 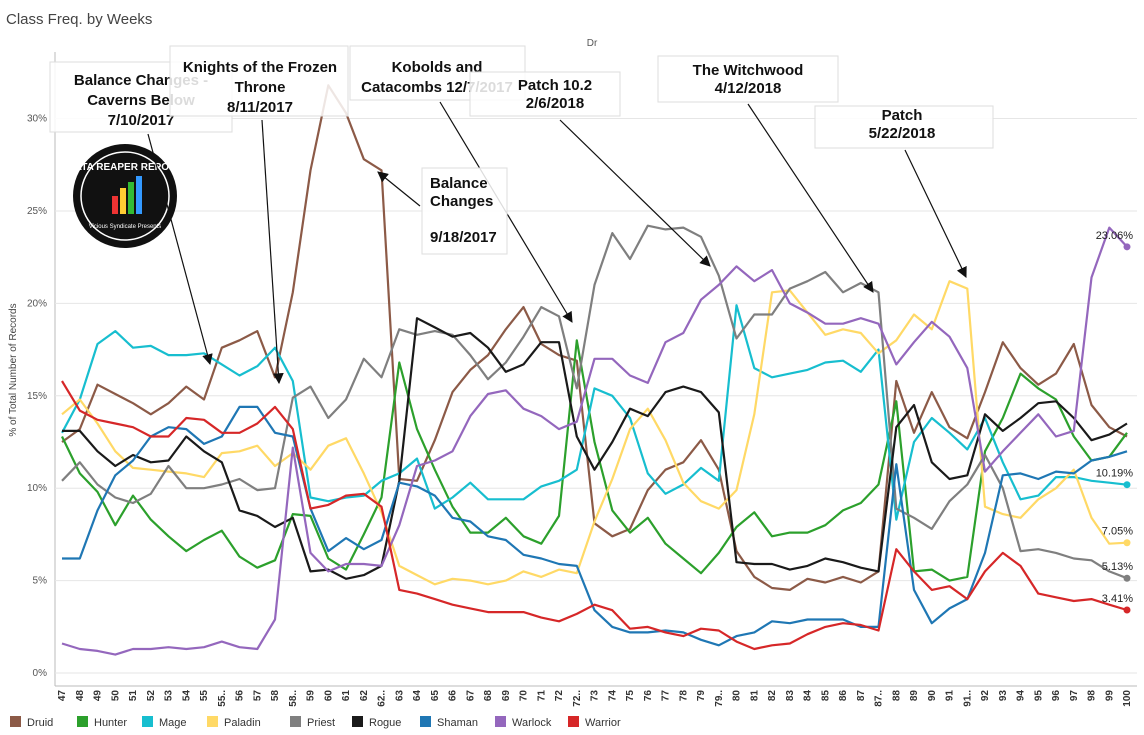 I want to click on x-tick-label: 87.., so click(x=879, y=698).